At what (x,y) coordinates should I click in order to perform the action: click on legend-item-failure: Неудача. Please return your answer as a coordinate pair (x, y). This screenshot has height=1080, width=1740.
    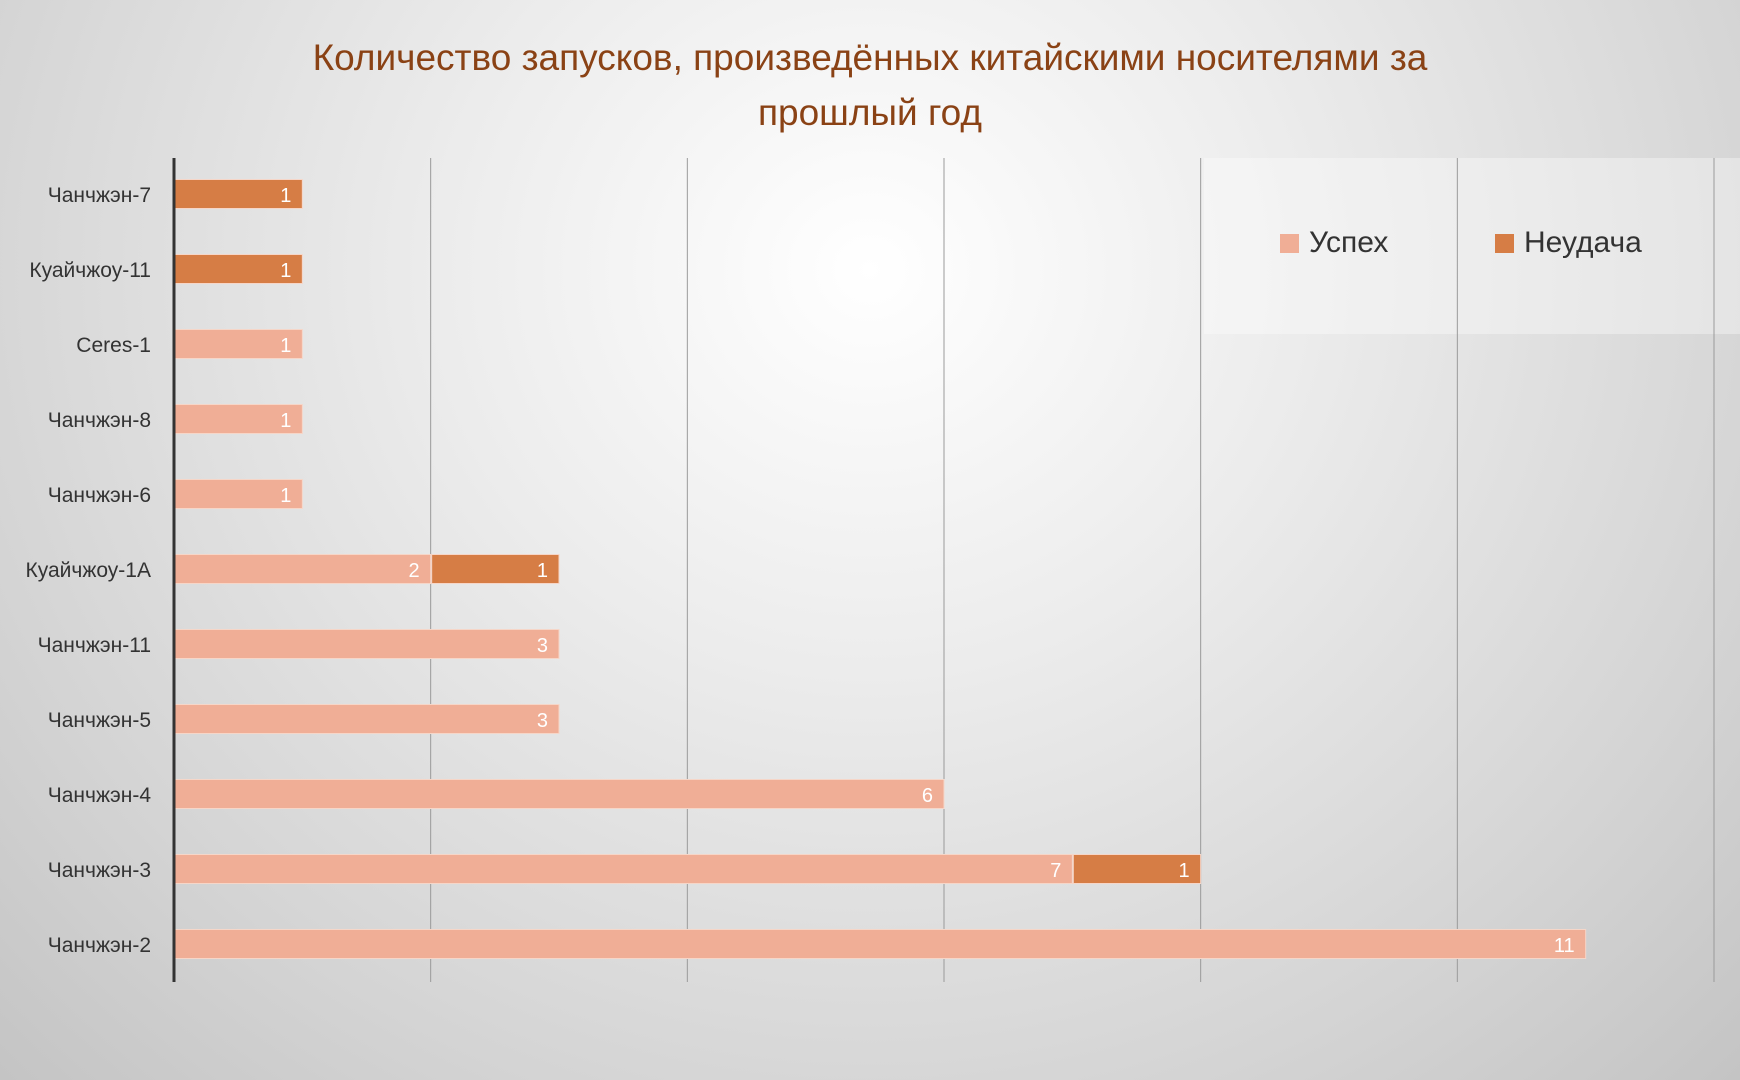
    Looking at the image, I should click on (1568, 243).